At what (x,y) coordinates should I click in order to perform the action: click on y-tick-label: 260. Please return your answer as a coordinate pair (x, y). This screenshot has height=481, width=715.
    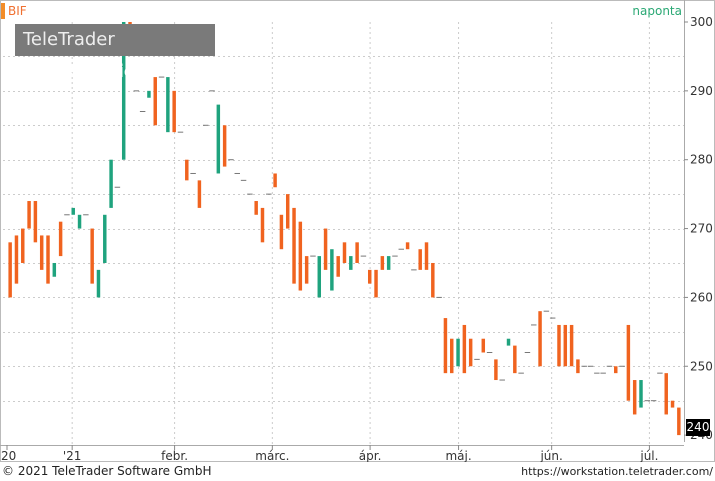
    Looking at the image, I should click on (701, 297).